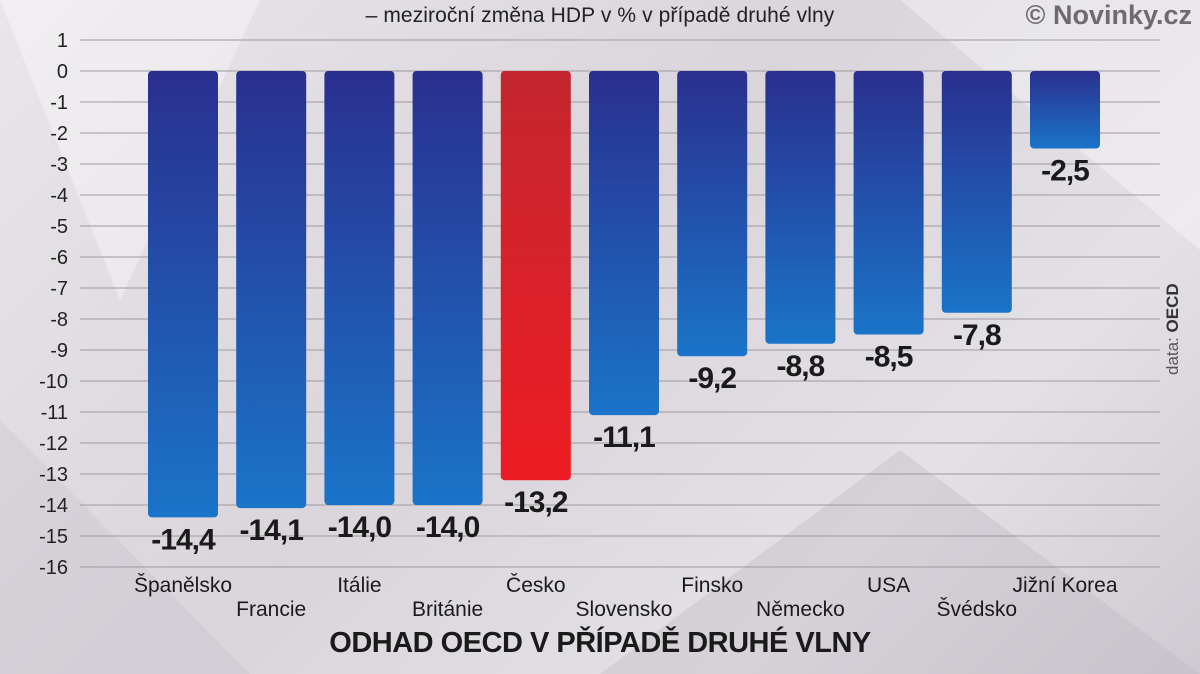 This screenshot has width=1200, height=674. I want to click on category-label-2: Itálie, so click(359, 585).